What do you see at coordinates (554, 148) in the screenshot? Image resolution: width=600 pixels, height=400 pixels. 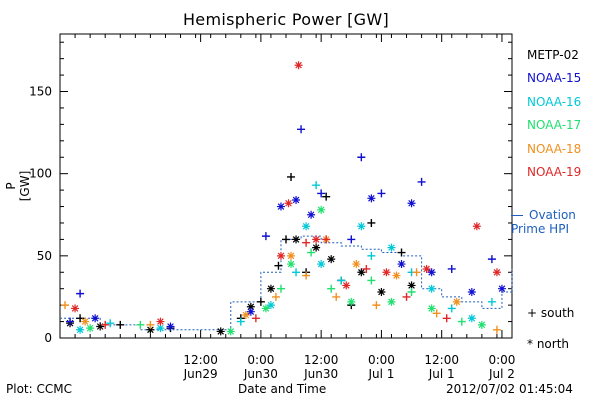 I see `legend-noaa-18: NOAA-18` at bounding box center [554, 148].